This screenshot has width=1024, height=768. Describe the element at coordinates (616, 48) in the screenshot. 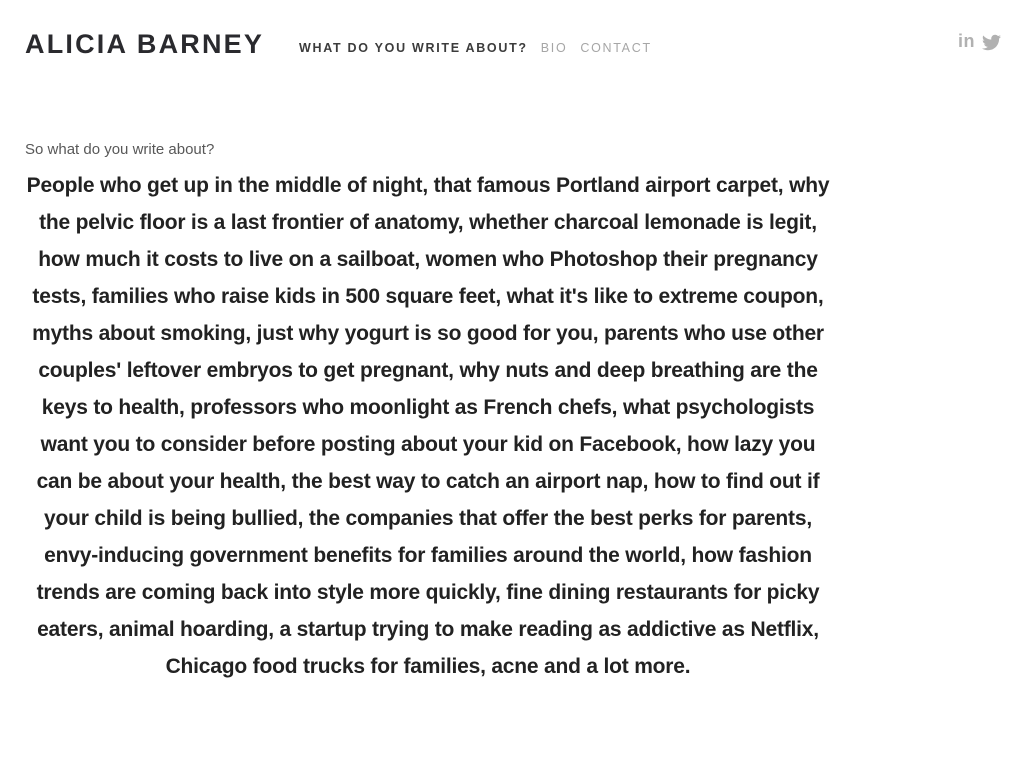

I see `nav-item-contact: CONTACT` at that location.